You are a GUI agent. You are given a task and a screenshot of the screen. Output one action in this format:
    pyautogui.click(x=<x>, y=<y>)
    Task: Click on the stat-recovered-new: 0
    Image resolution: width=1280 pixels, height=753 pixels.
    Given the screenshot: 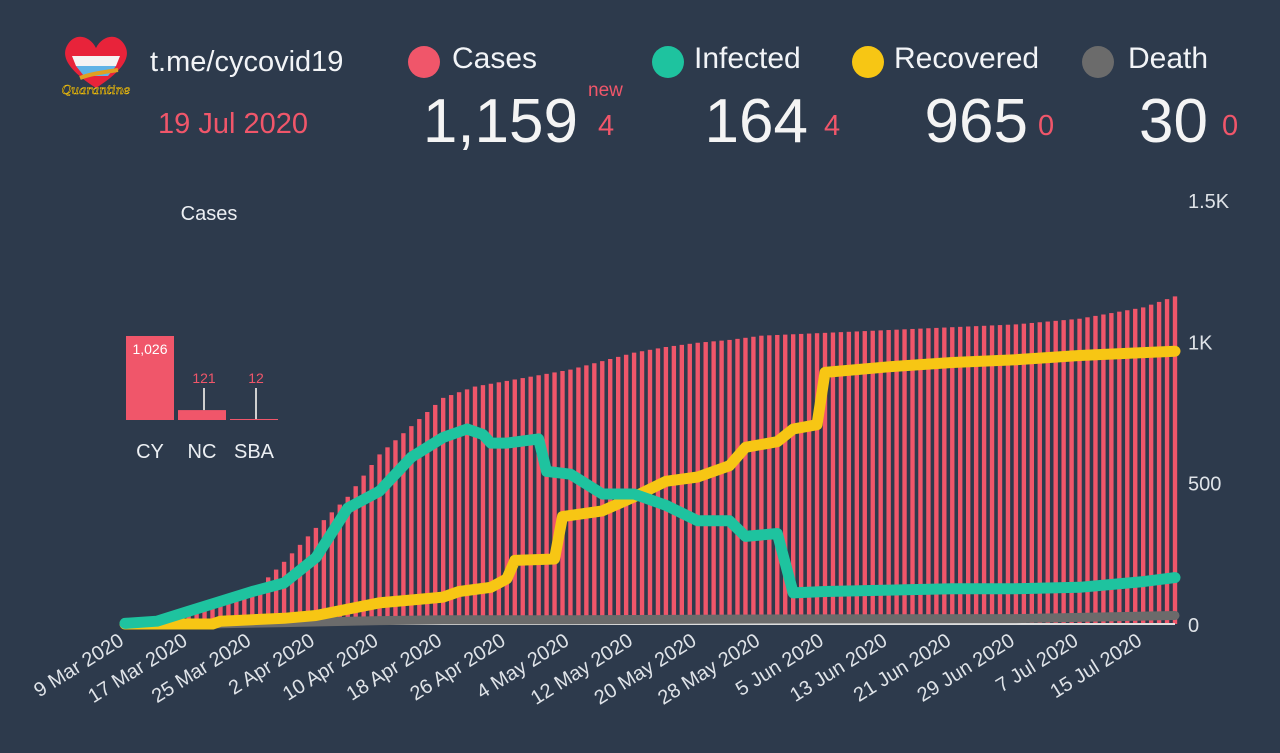 What is the action you would take?
    pyautogui.click(x=1046, y=126)
    